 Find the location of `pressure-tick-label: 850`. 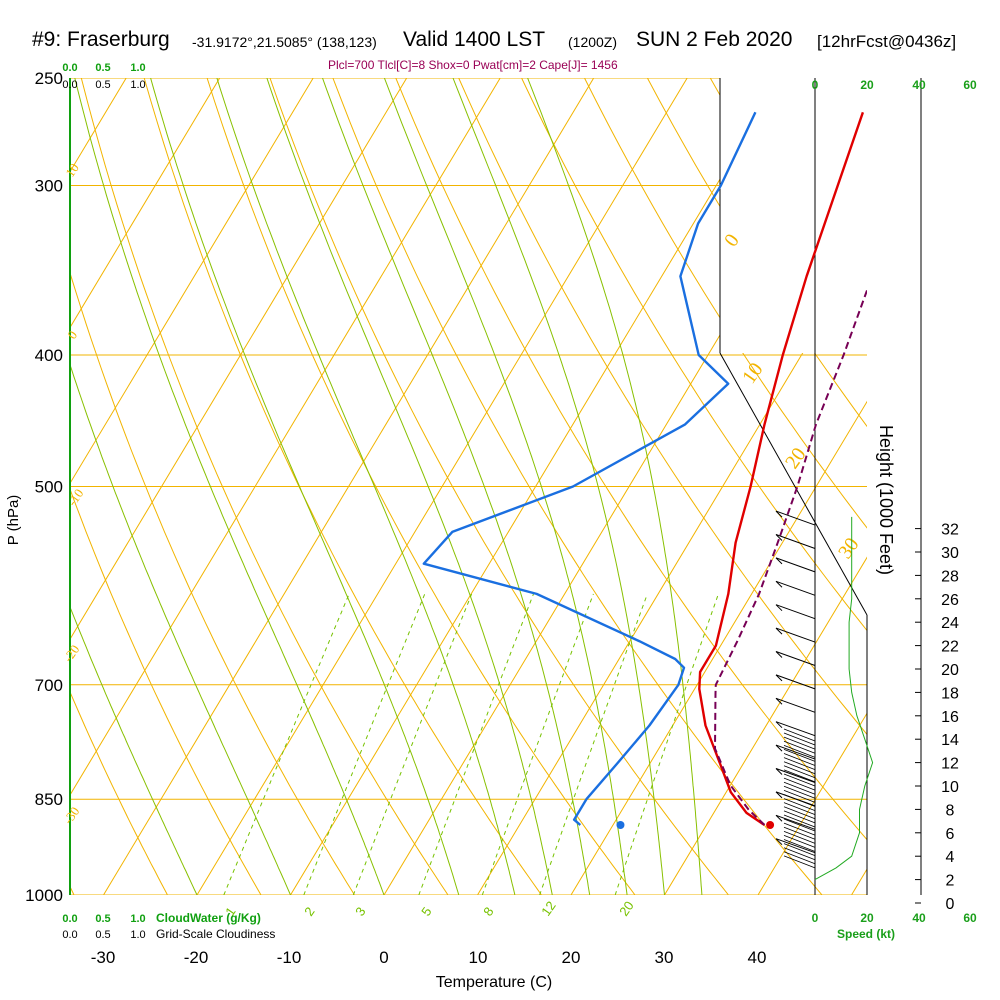

pressure-tick-label: 850 is located at coordinates (49, 799).